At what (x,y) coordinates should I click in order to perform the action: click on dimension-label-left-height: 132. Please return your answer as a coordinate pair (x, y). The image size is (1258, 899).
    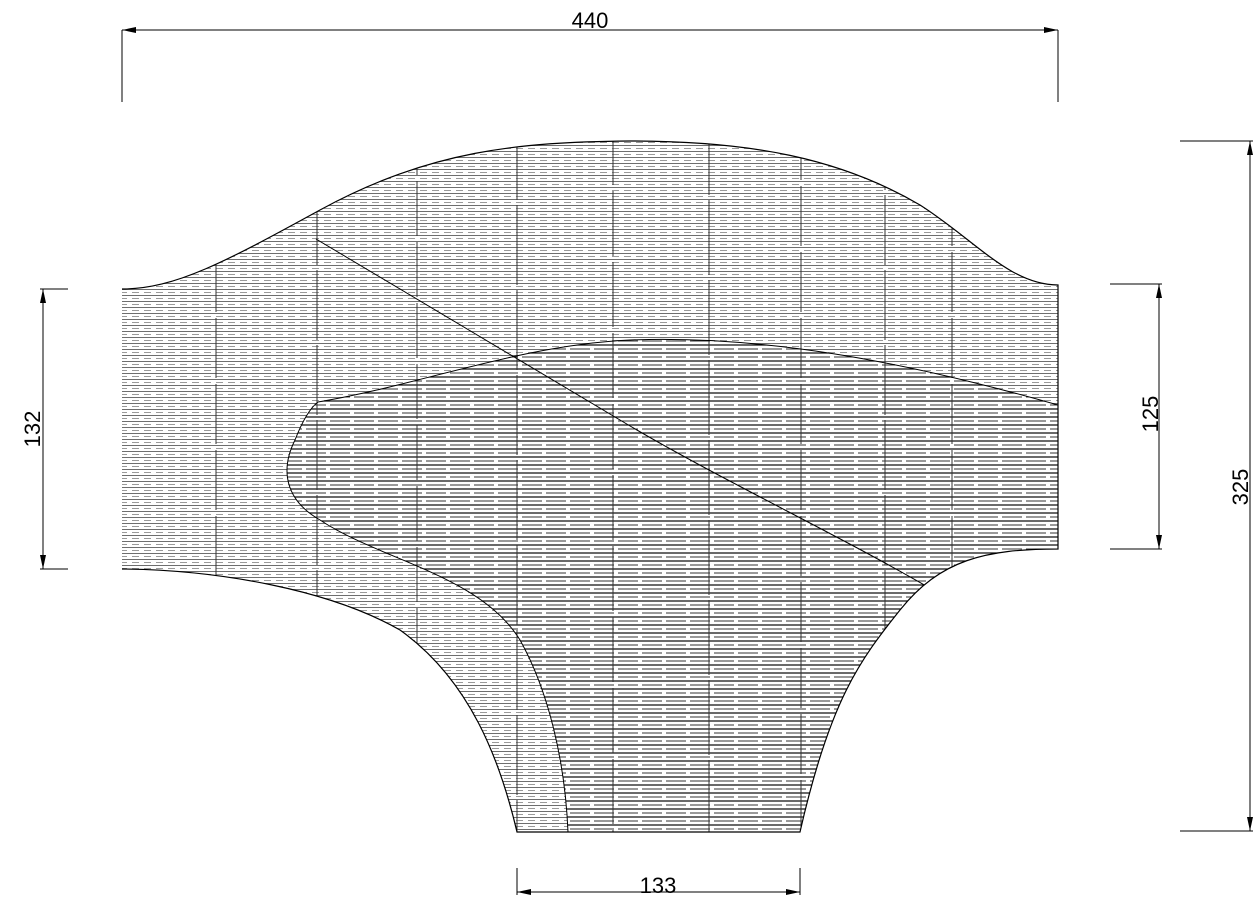
    Looking at the image, I should click on (32, 429).